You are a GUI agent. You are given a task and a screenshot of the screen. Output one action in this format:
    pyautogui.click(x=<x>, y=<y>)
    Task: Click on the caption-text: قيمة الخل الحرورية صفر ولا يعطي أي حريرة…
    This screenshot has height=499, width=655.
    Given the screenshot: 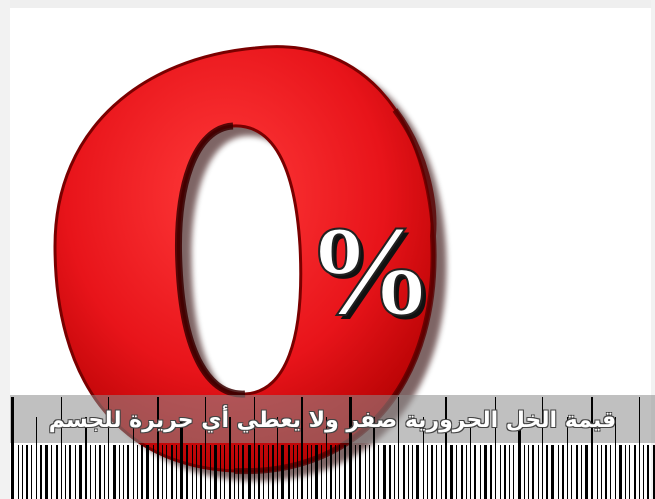 What is the action you would take?
    pyautogui.click(x=332, y=420)
    